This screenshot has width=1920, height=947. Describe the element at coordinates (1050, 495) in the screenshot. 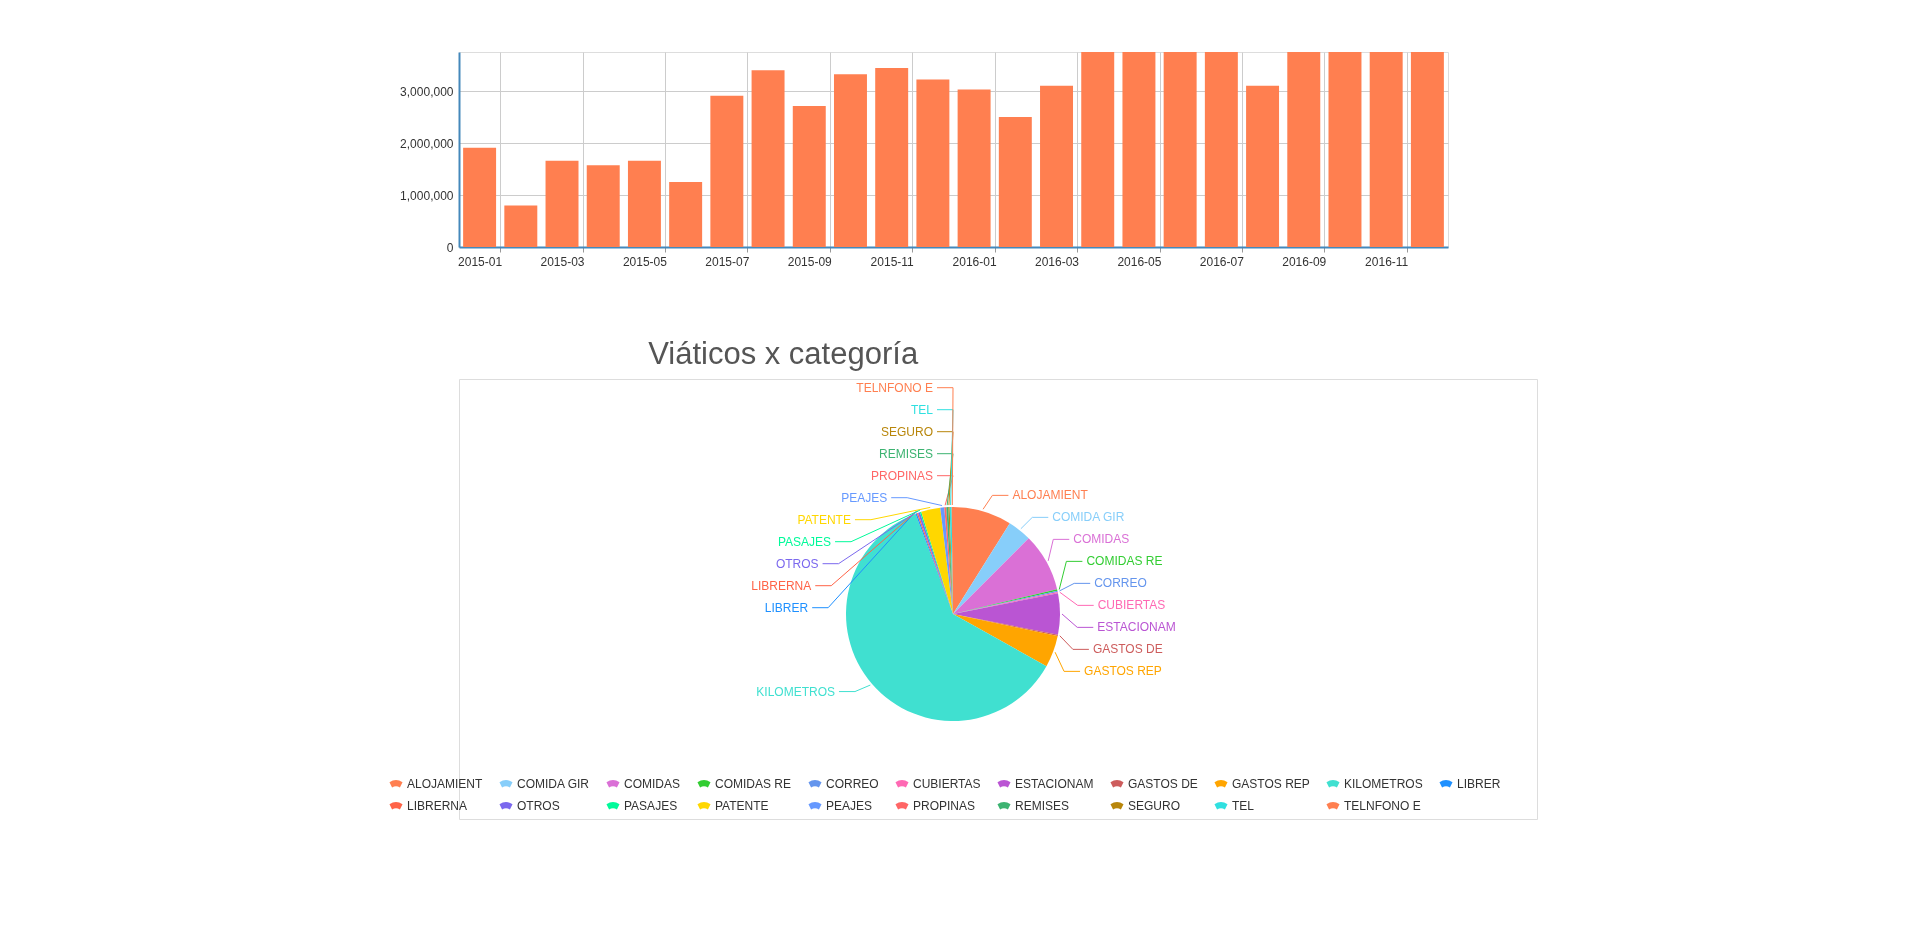

I see `slice-label: ALOJAMIENT` at that location.